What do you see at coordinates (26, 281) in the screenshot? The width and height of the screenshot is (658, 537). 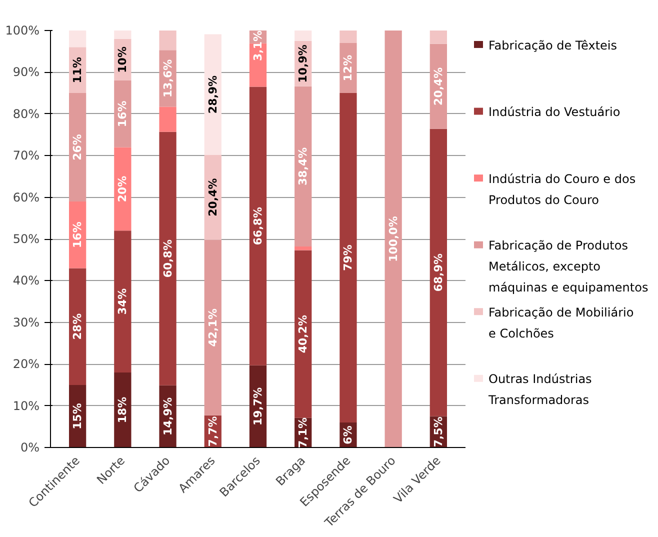 I see `y-tick-label: 40%` at bounding box center [26, 281].